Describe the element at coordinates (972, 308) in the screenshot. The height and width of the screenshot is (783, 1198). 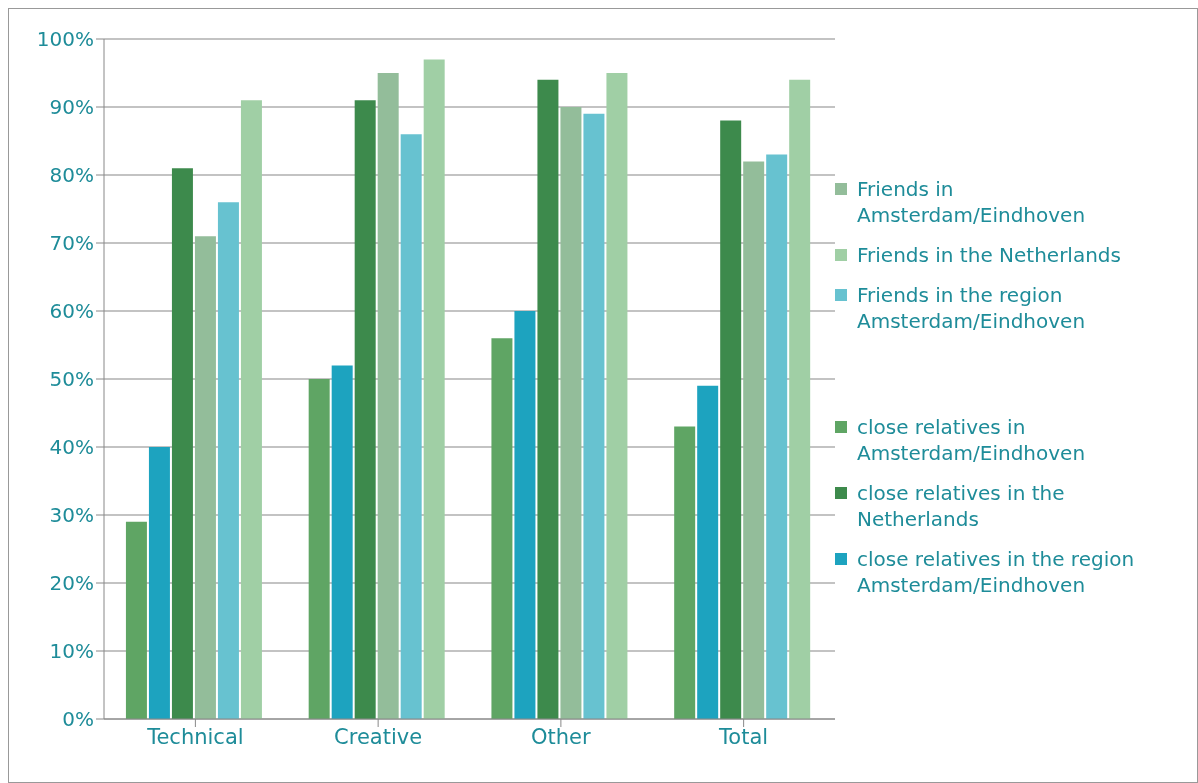
I see `legend-label: Friends in the region Amsterdam/Eindhoven` at that location.